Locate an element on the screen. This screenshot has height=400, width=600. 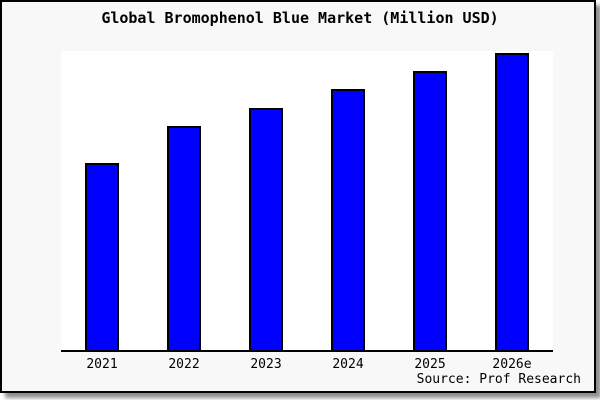
x-tick-label: 2023 is located at coordinates (266, 364).